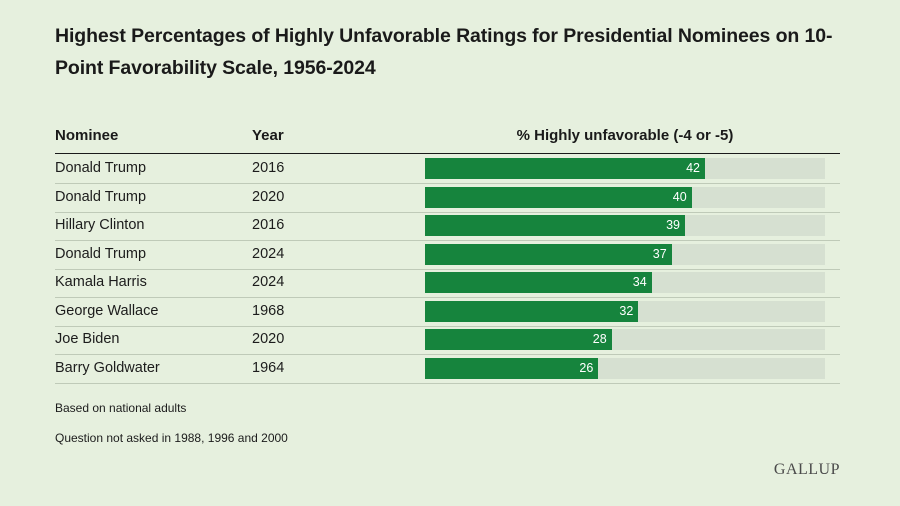 Image resolution: width=900 pixels, height=506 pixels. Describe the element at coordinates (599, 339) in the screenshot. I see `bar-value-label: 28` at that location.